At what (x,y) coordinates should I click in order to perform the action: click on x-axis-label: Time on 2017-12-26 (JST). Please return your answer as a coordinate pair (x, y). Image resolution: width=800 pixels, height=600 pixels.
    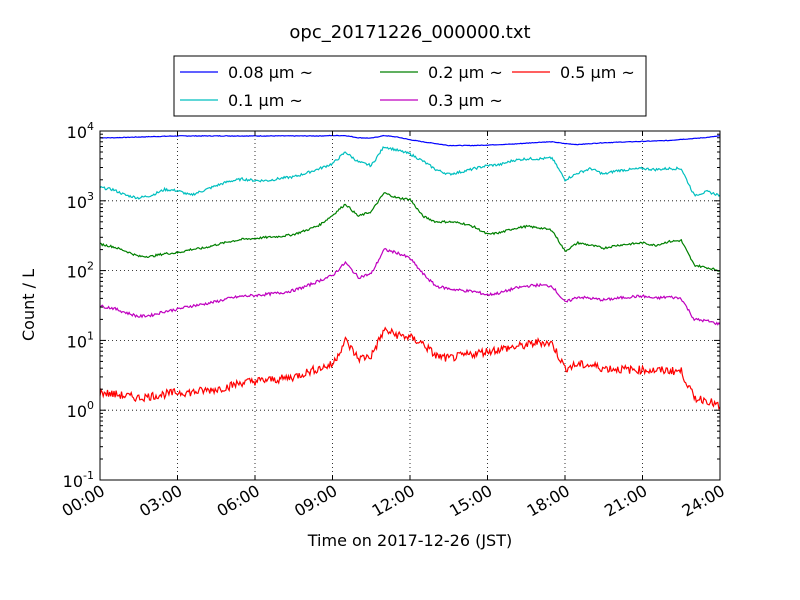
    Looking at the image, I should click on (409, 540).